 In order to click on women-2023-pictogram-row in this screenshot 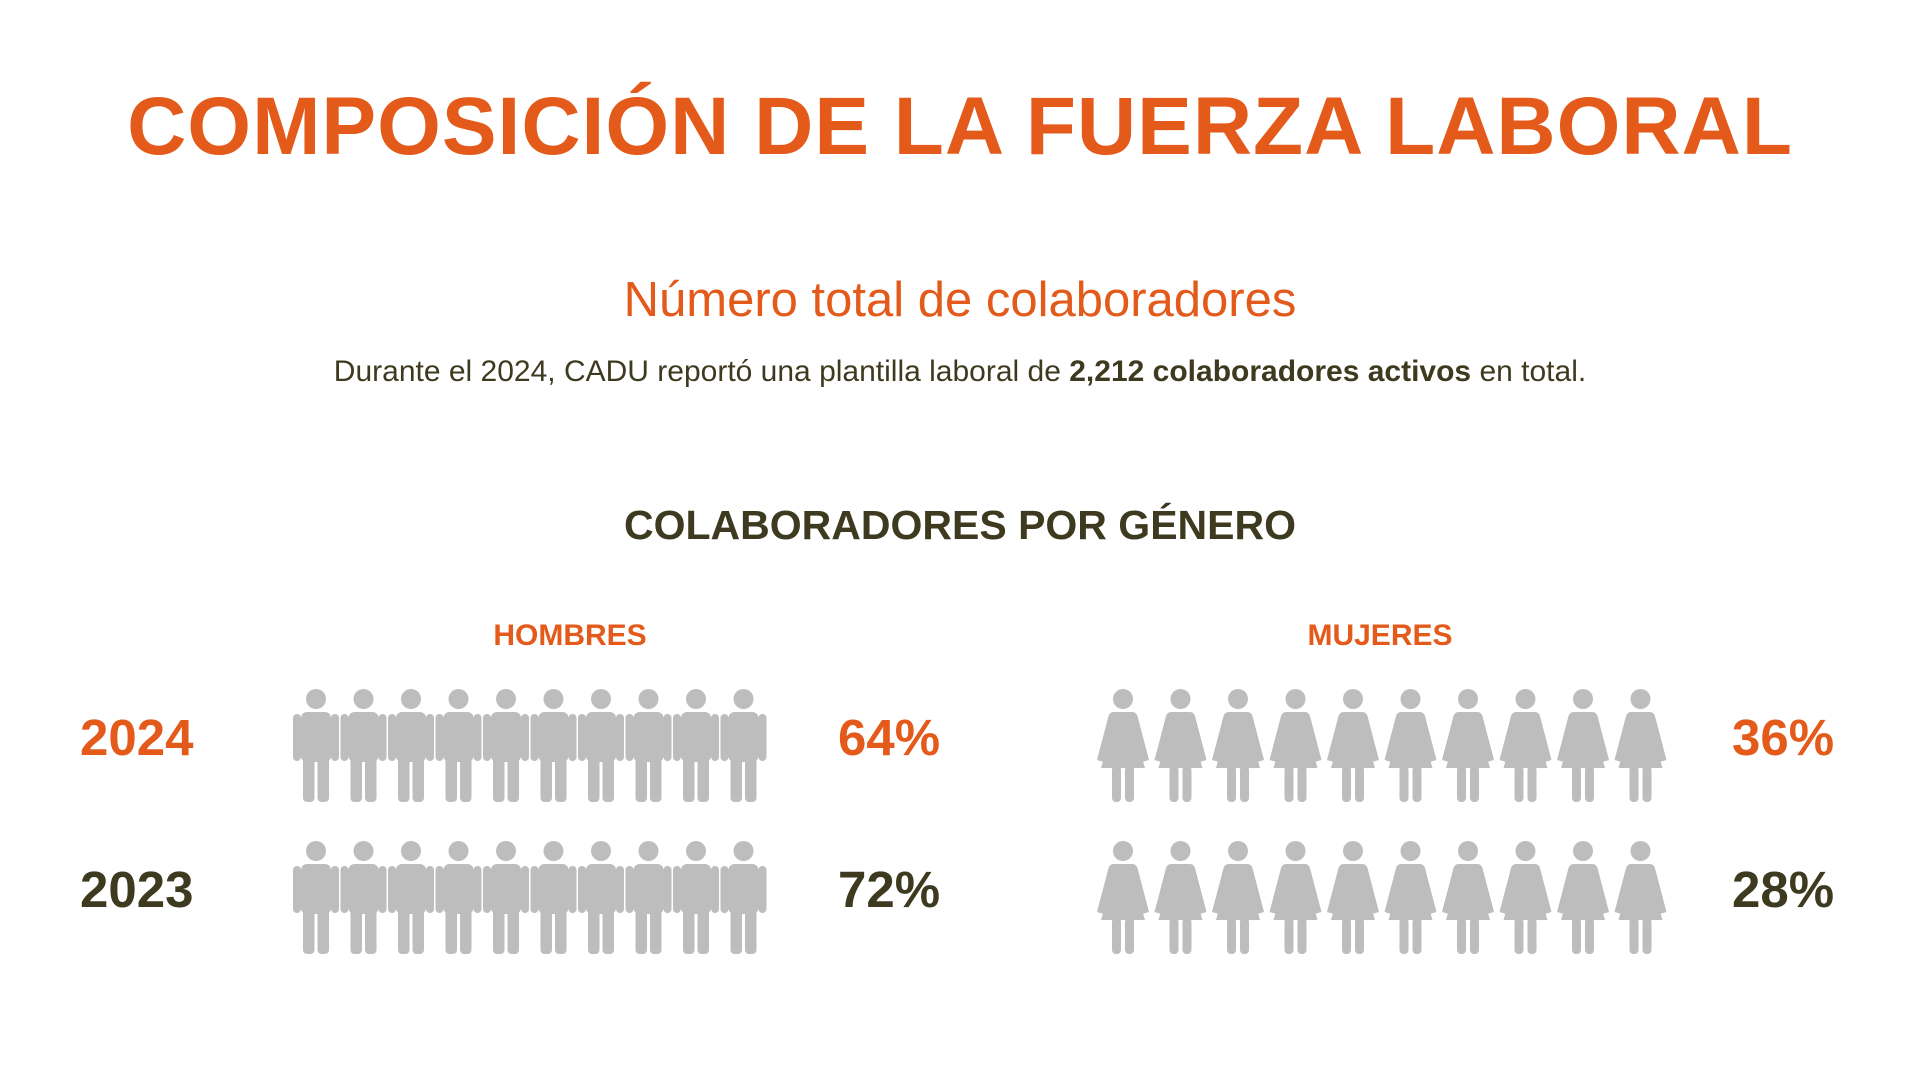, I will do `click(1382, 897)`.